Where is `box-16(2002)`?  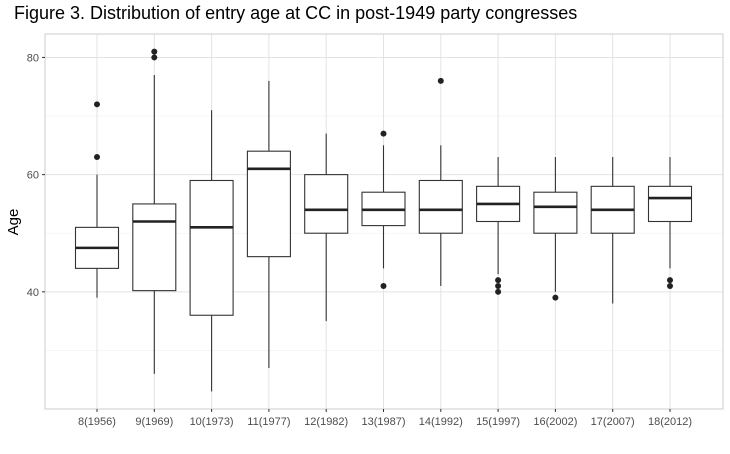 box-16(2002) is located at coordinates (555, 229).